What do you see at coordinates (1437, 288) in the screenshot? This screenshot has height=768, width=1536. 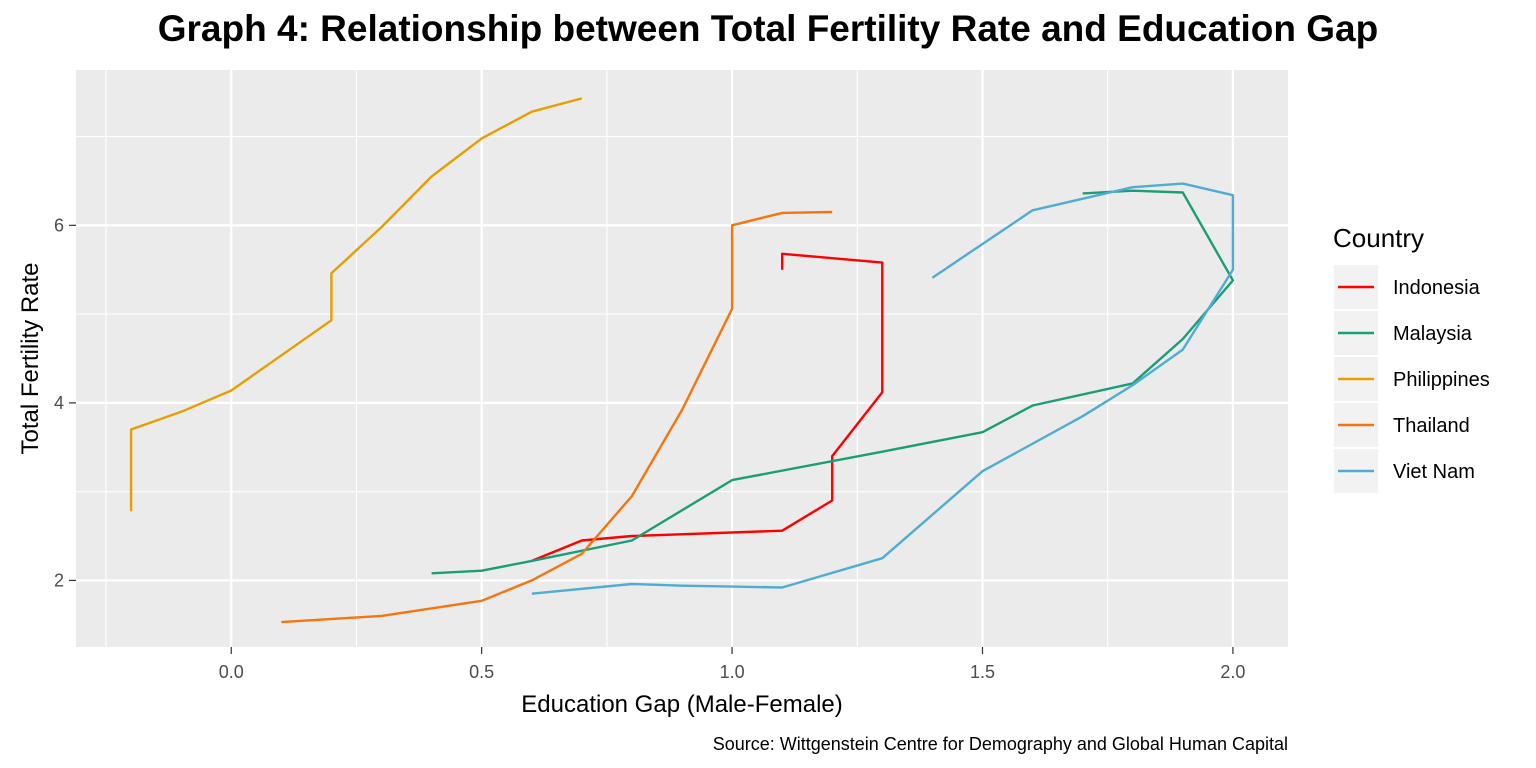 I see `legend-label-indonesia: Indonesia` at bounding box center [1437, 288].